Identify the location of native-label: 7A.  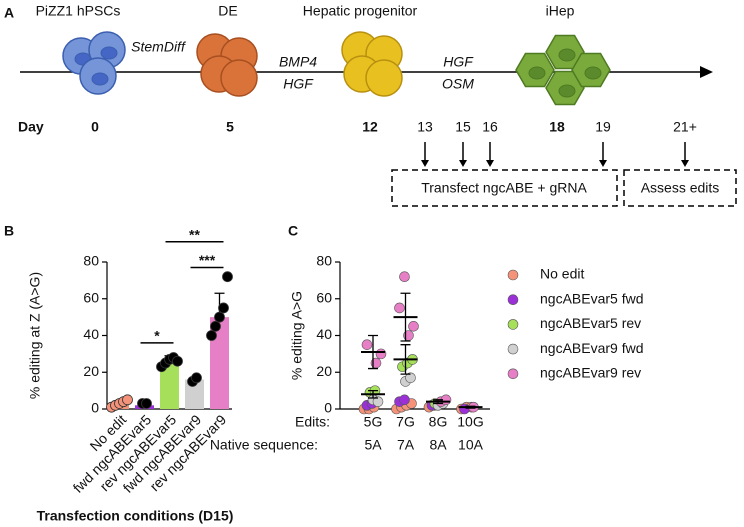
(406, 445).